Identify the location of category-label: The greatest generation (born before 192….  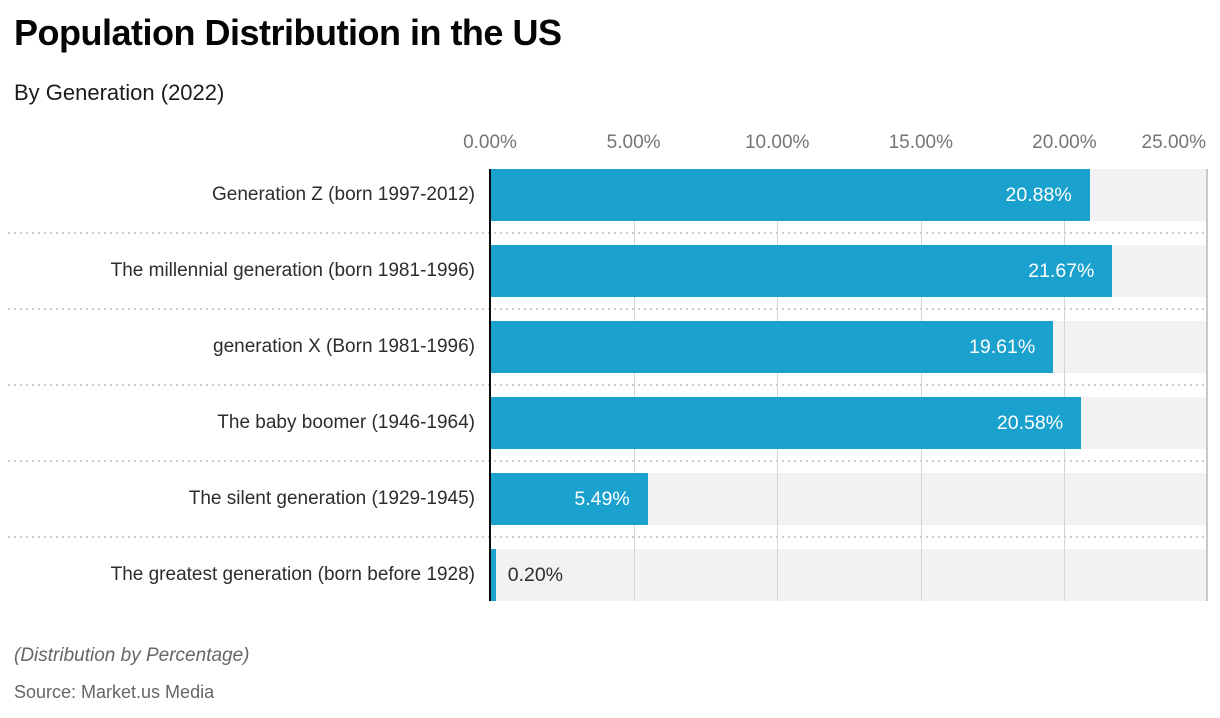
(292, 574).